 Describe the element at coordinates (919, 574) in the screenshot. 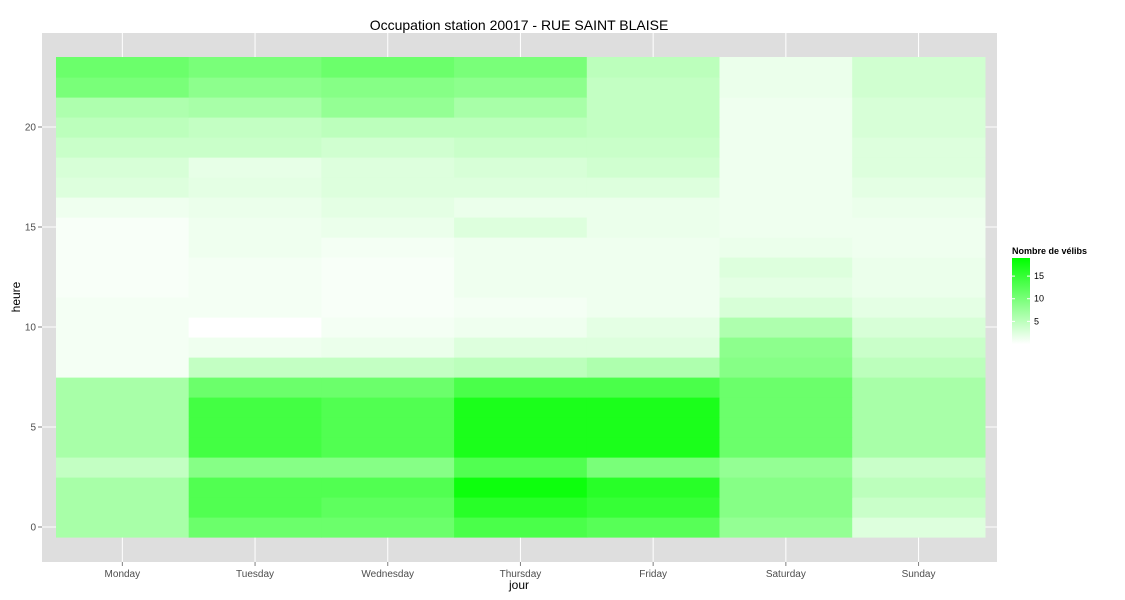

I see `x-tick-label: Sunday` at that location.